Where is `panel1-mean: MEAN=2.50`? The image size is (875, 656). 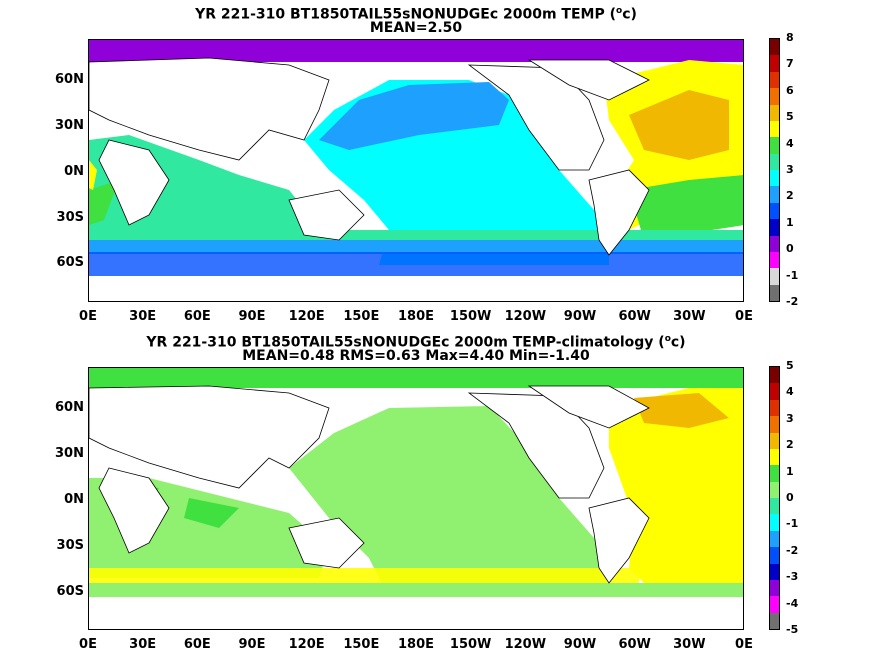
panel1-mean: MEAN=2.50 is located at coordinates (416, 28).